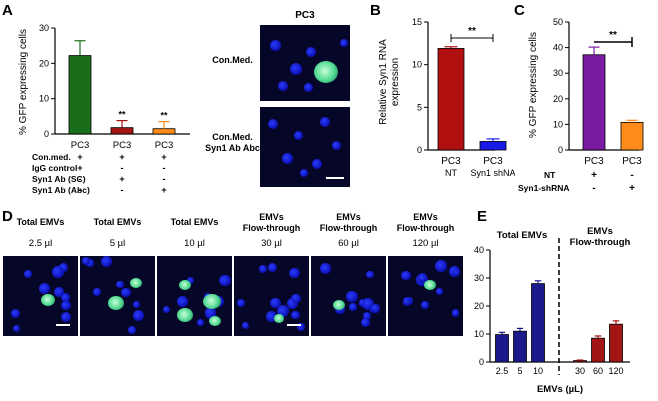 The width and height of the screenshot is (658, 401). What do you see at coordinates (522, 235) in the screenshot?
I see `group-label-total: Total EMVs` at bounding box center [522, 235].